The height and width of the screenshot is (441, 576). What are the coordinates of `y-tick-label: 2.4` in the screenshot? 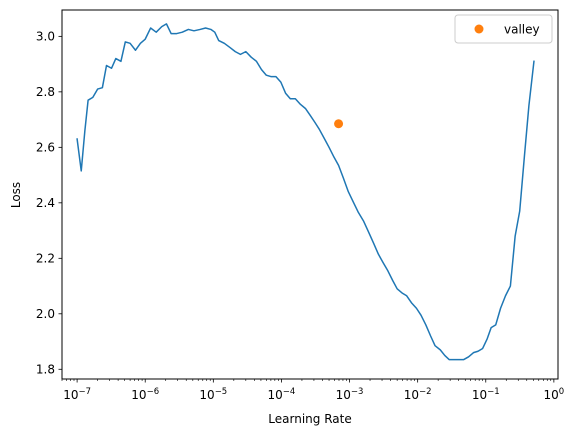 It's located at (45, 203).